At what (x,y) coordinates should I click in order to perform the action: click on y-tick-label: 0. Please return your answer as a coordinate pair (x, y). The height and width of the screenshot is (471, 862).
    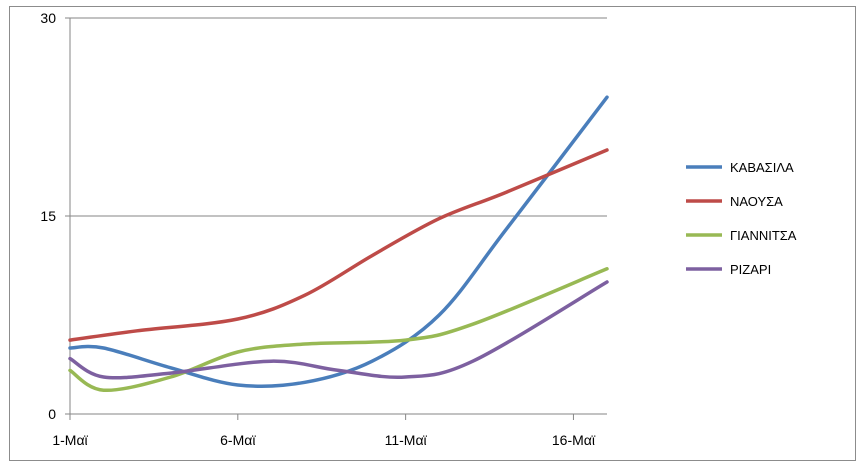
    Looking at the image, I should click on (52, 414).